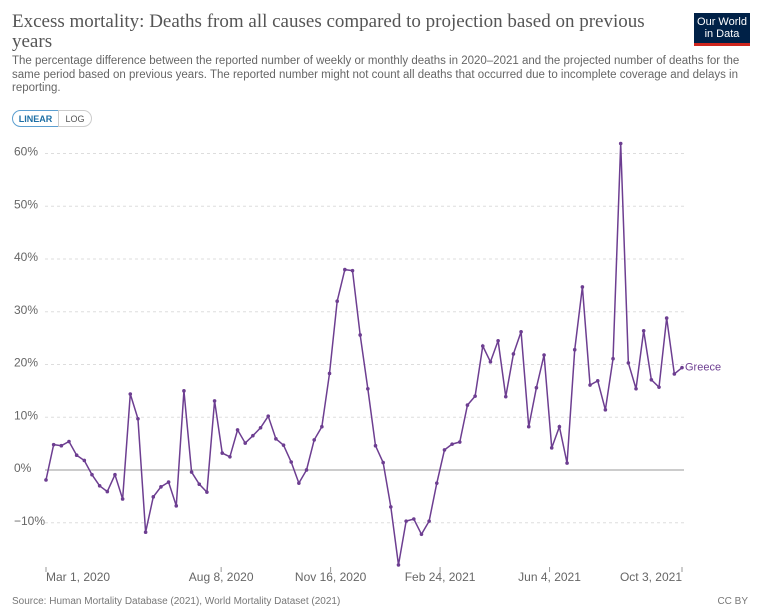  Describe the element at coordinates (651, 577) in the screenshot. I see `x-tick-label: Oct 3, 2021` at that location.